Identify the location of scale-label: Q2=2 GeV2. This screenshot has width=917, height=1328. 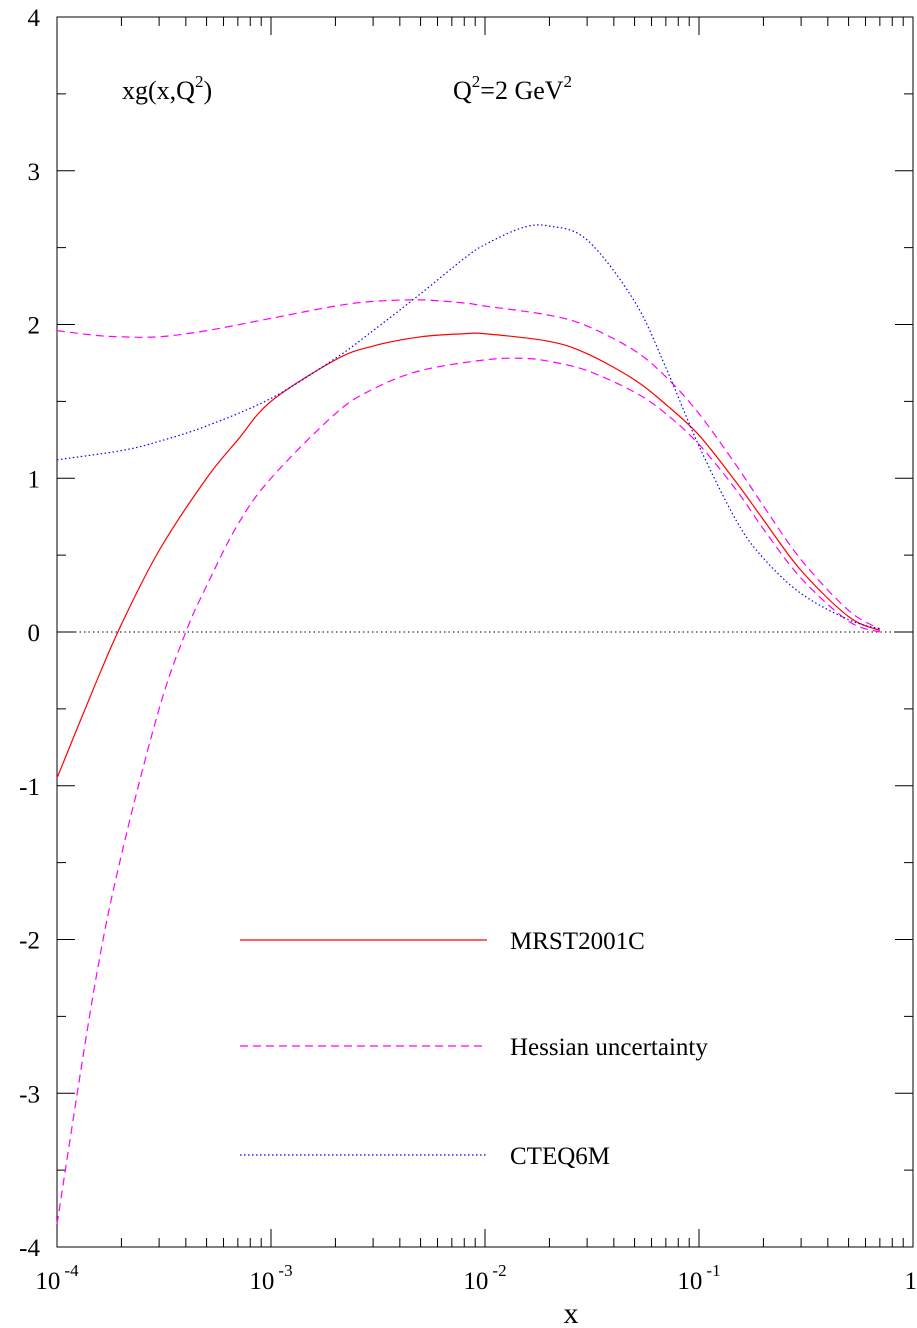
(512, 88).